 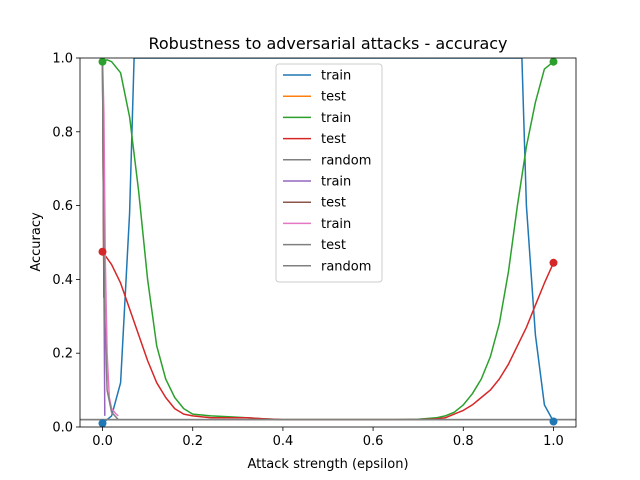 I want to click on series-3-marker-end, so click(x=553, y=262).